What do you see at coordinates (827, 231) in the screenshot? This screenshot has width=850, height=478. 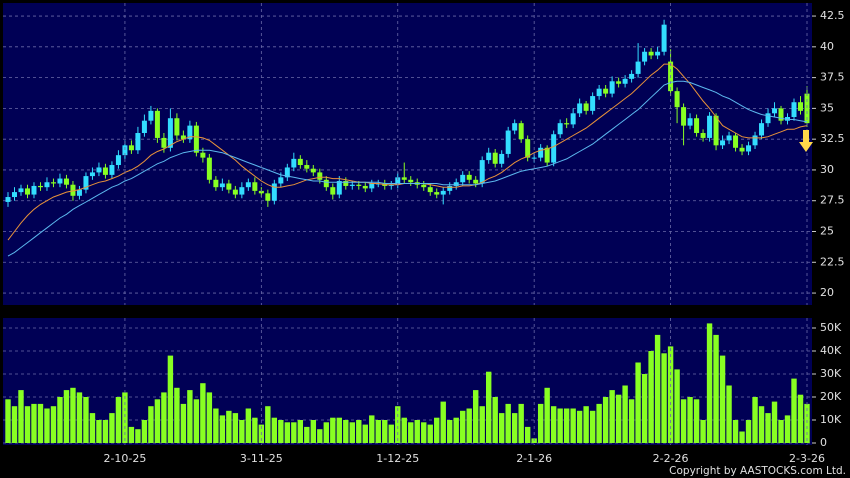 I see `y-tick-label: 25` at bounding box center [827, 231].